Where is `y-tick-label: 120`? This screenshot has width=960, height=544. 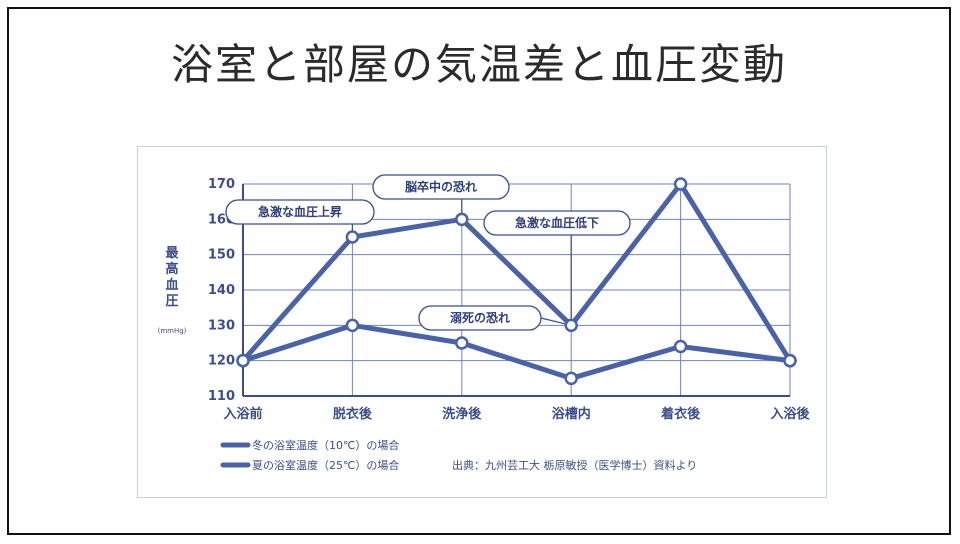 y-tick-label: 120 is located at coordinates (221, 361).